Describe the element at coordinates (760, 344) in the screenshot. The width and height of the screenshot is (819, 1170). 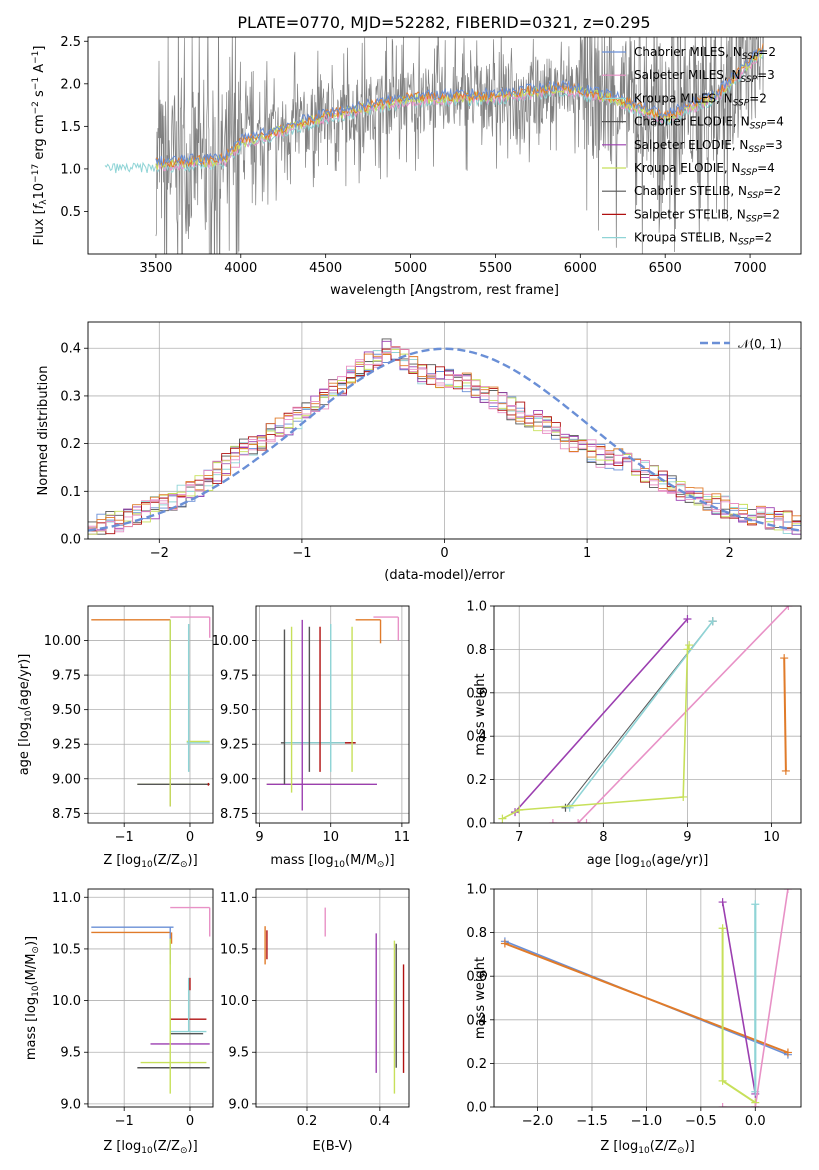
I see `legend-entry: 𝒩(0, 1)` at that location.